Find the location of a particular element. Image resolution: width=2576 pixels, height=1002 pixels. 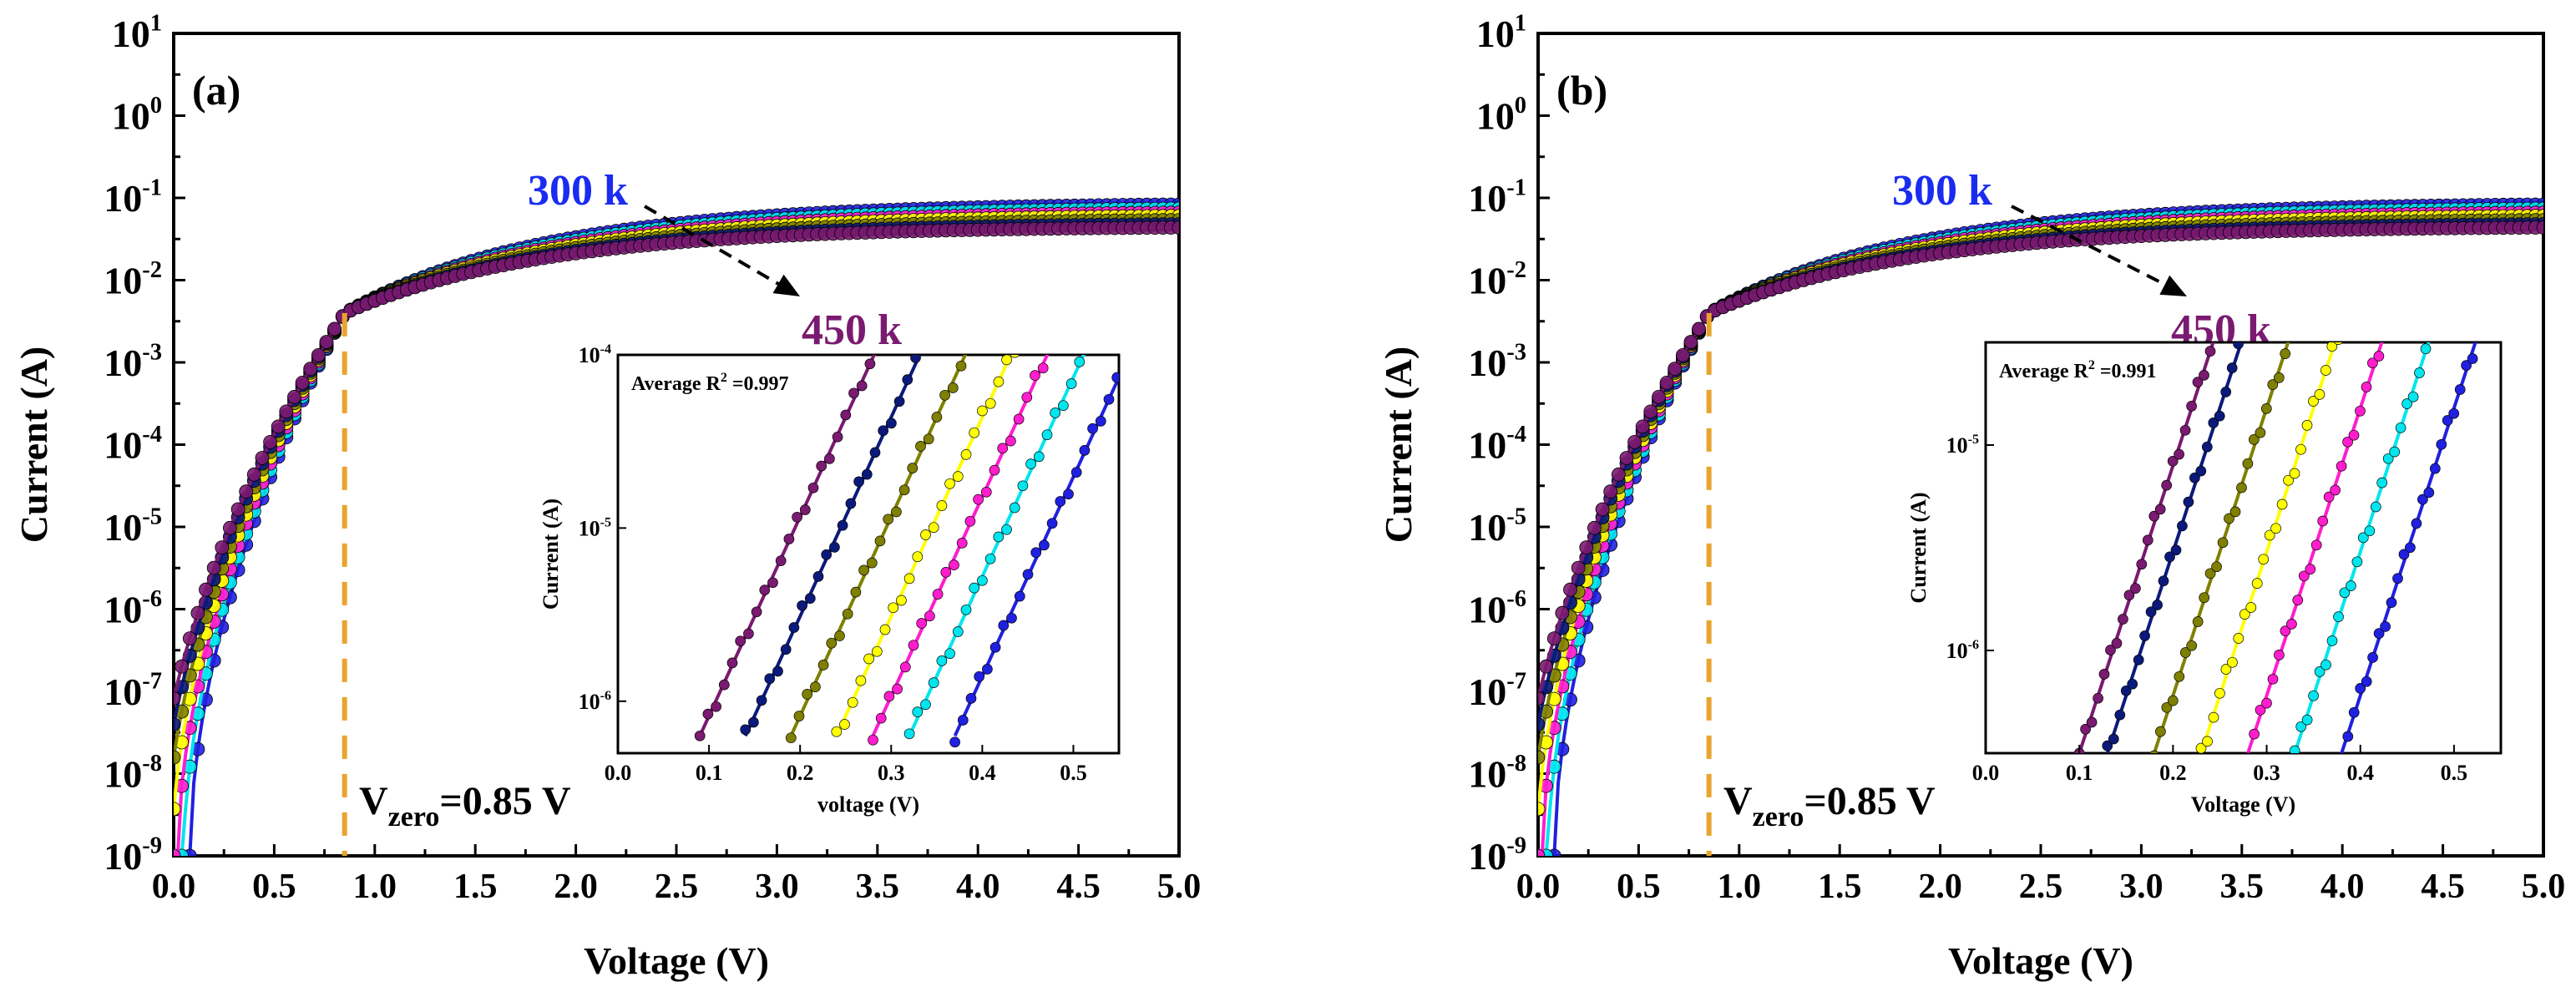

y-tick-label: 10⁻³ is located at coordinates (1497, 362).